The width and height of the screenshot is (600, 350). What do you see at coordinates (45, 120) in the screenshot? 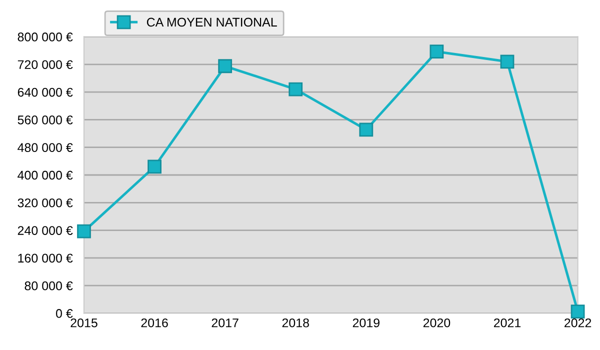
I see `y-tick-label: 560 000 €` at bounding box center [45, 120].